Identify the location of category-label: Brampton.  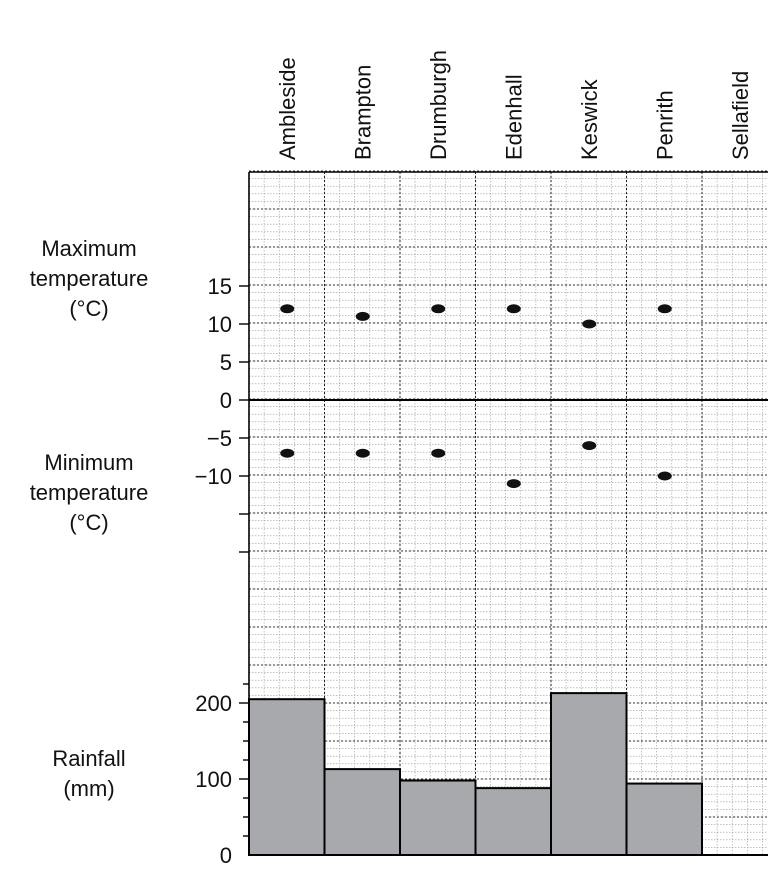
(362, 112).